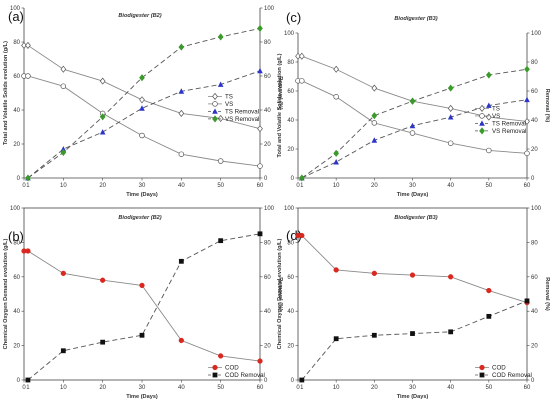  Describe the element at coordinates (293, 17) in the screenshot. I see `panel-label: (c)` at that location.